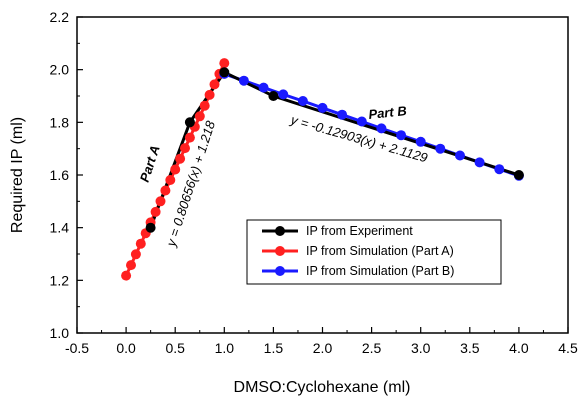 This screenshot has height=400, width=579. What do you see at coordinates (372, 348) in the screenshot?
I see `x-tick-label: 2.5` at bounding box center [372, 348].